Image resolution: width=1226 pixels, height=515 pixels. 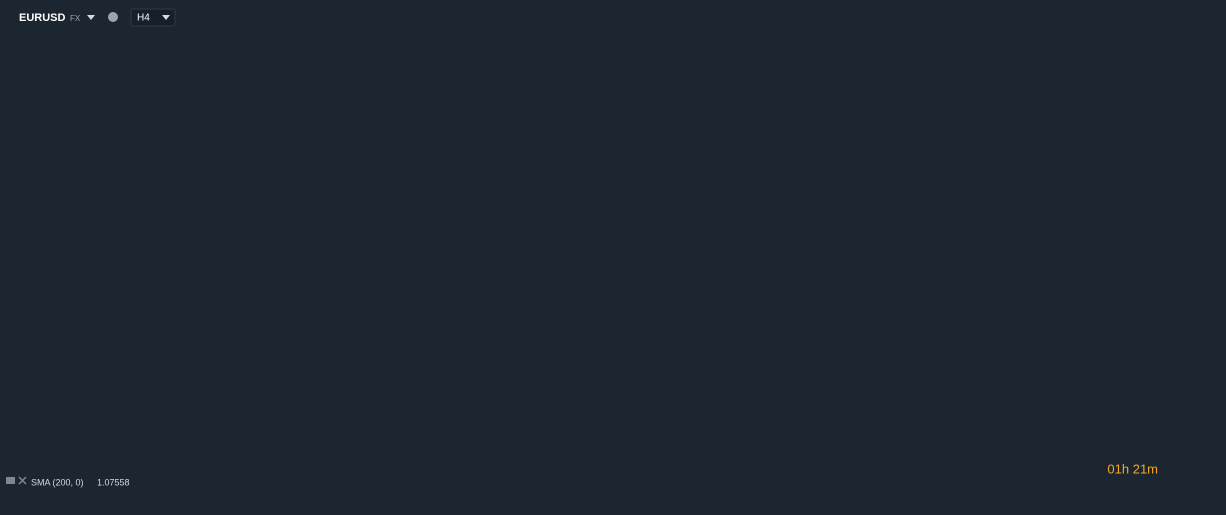 What do you see at coordinates (113, 17) in the screenshot?
I see `info-icon` at bounding box center [113, 17].